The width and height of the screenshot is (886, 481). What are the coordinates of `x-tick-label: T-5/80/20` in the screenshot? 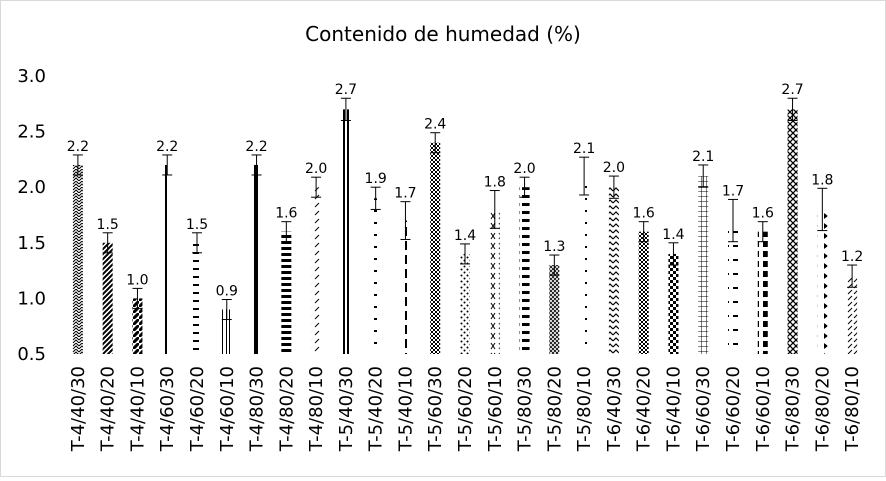 It's located at (554, 409).